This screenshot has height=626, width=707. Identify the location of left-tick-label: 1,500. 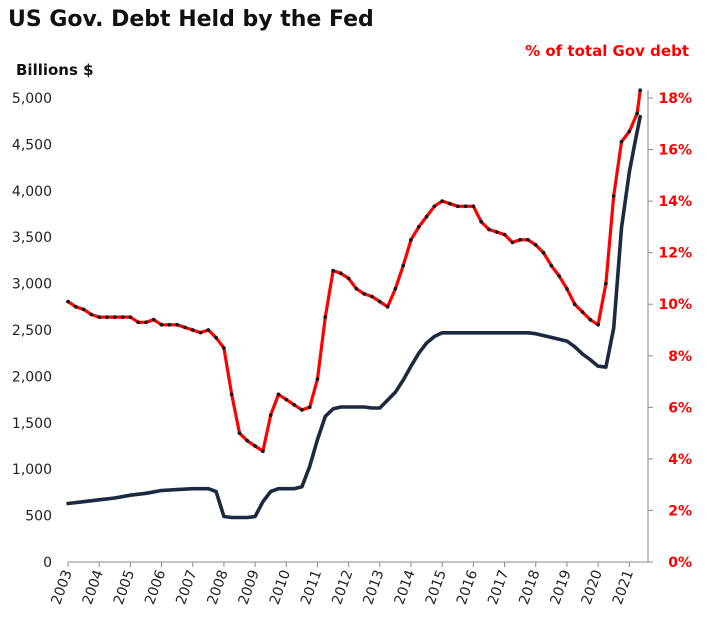
(32, 424).